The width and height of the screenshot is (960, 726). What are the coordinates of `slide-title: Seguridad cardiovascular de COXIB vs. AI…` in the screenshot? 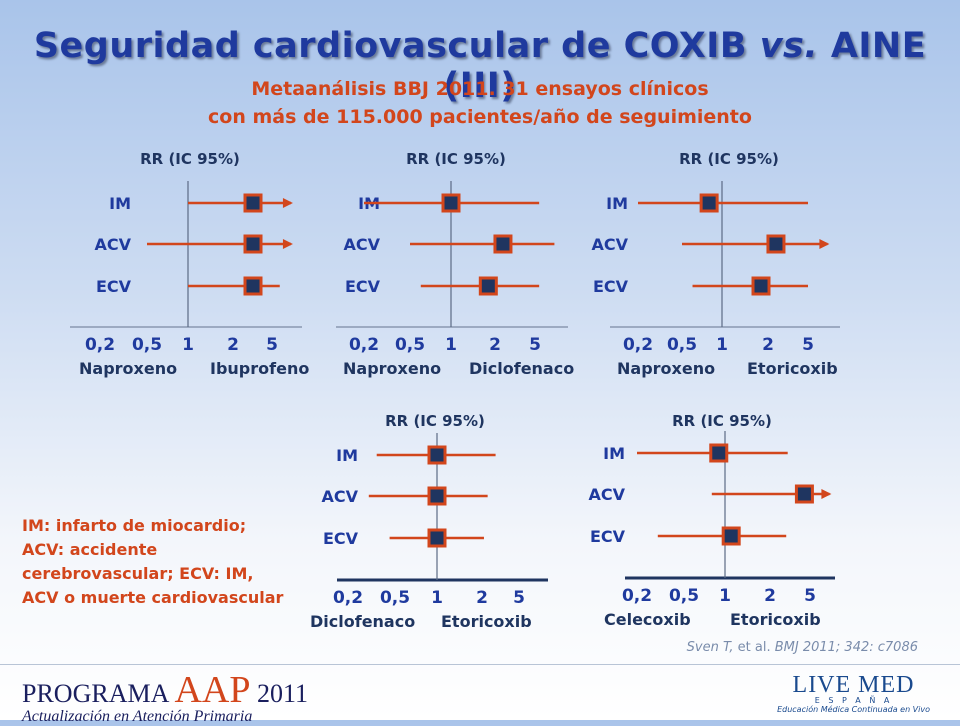 It's located at (480, 66).